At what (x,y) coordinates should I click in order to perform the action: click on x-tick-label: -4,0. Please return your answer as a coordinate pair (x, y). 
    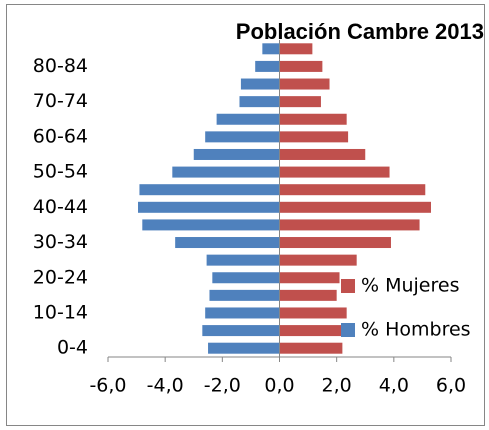
    Looking at the image, I should click on (165, 386).